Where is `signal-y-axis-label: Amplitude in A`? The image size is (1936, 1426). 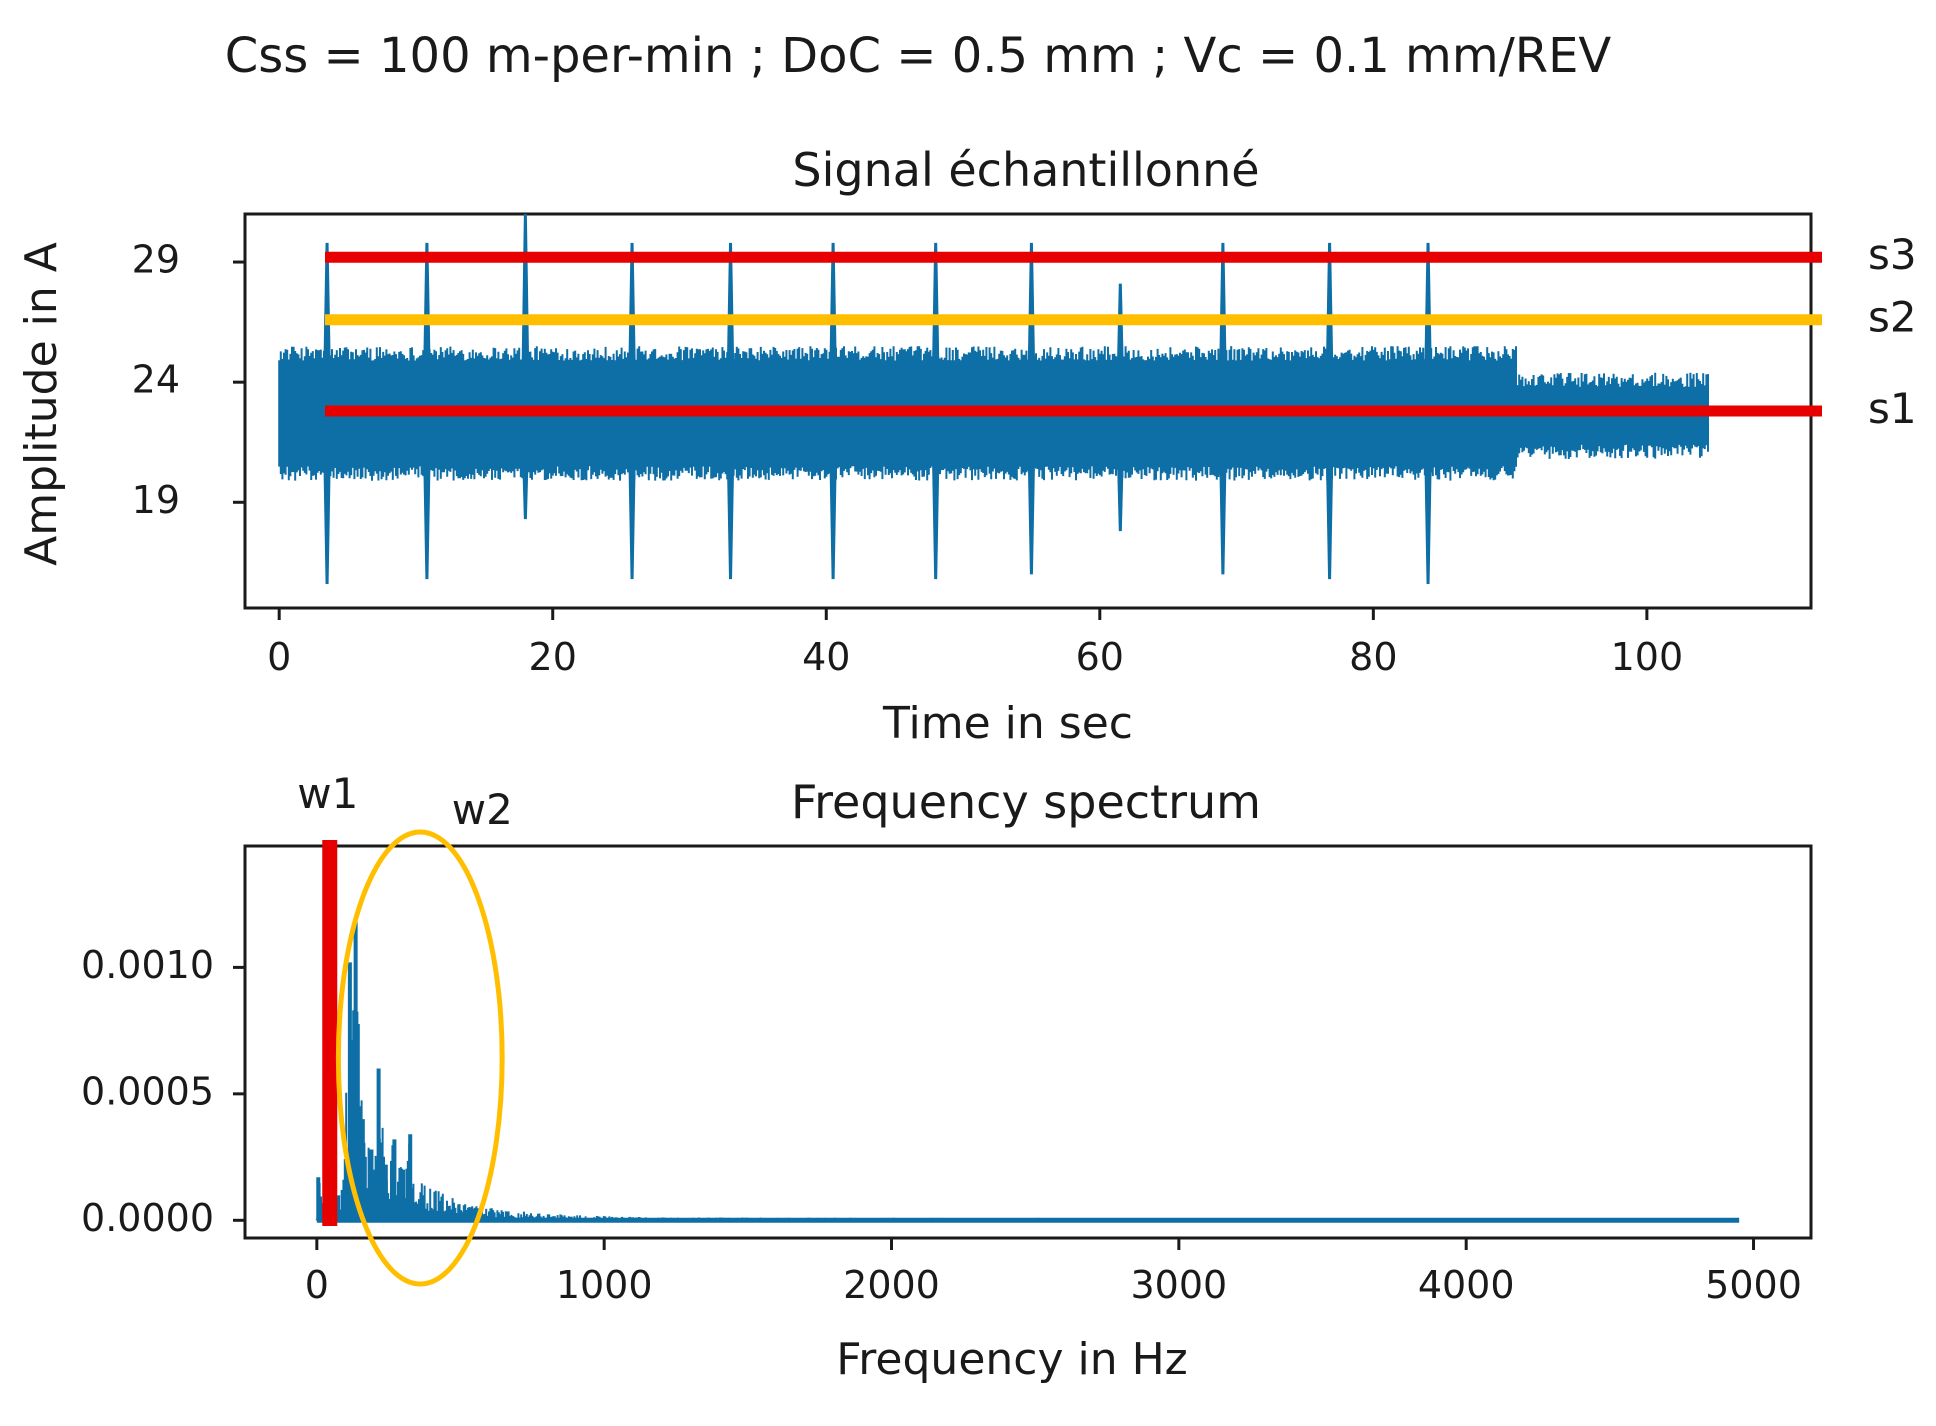 signal-y-axis-label: Amplitude in A is located at coordinates (41, 404).